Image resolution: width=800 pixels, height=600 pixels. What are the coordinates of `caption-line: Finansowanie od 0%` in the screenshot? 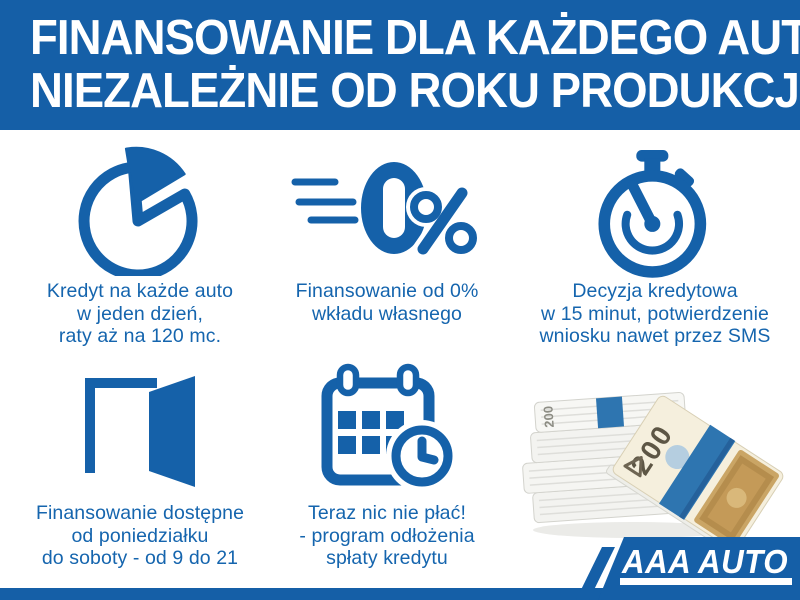 It's located at (387, 291).